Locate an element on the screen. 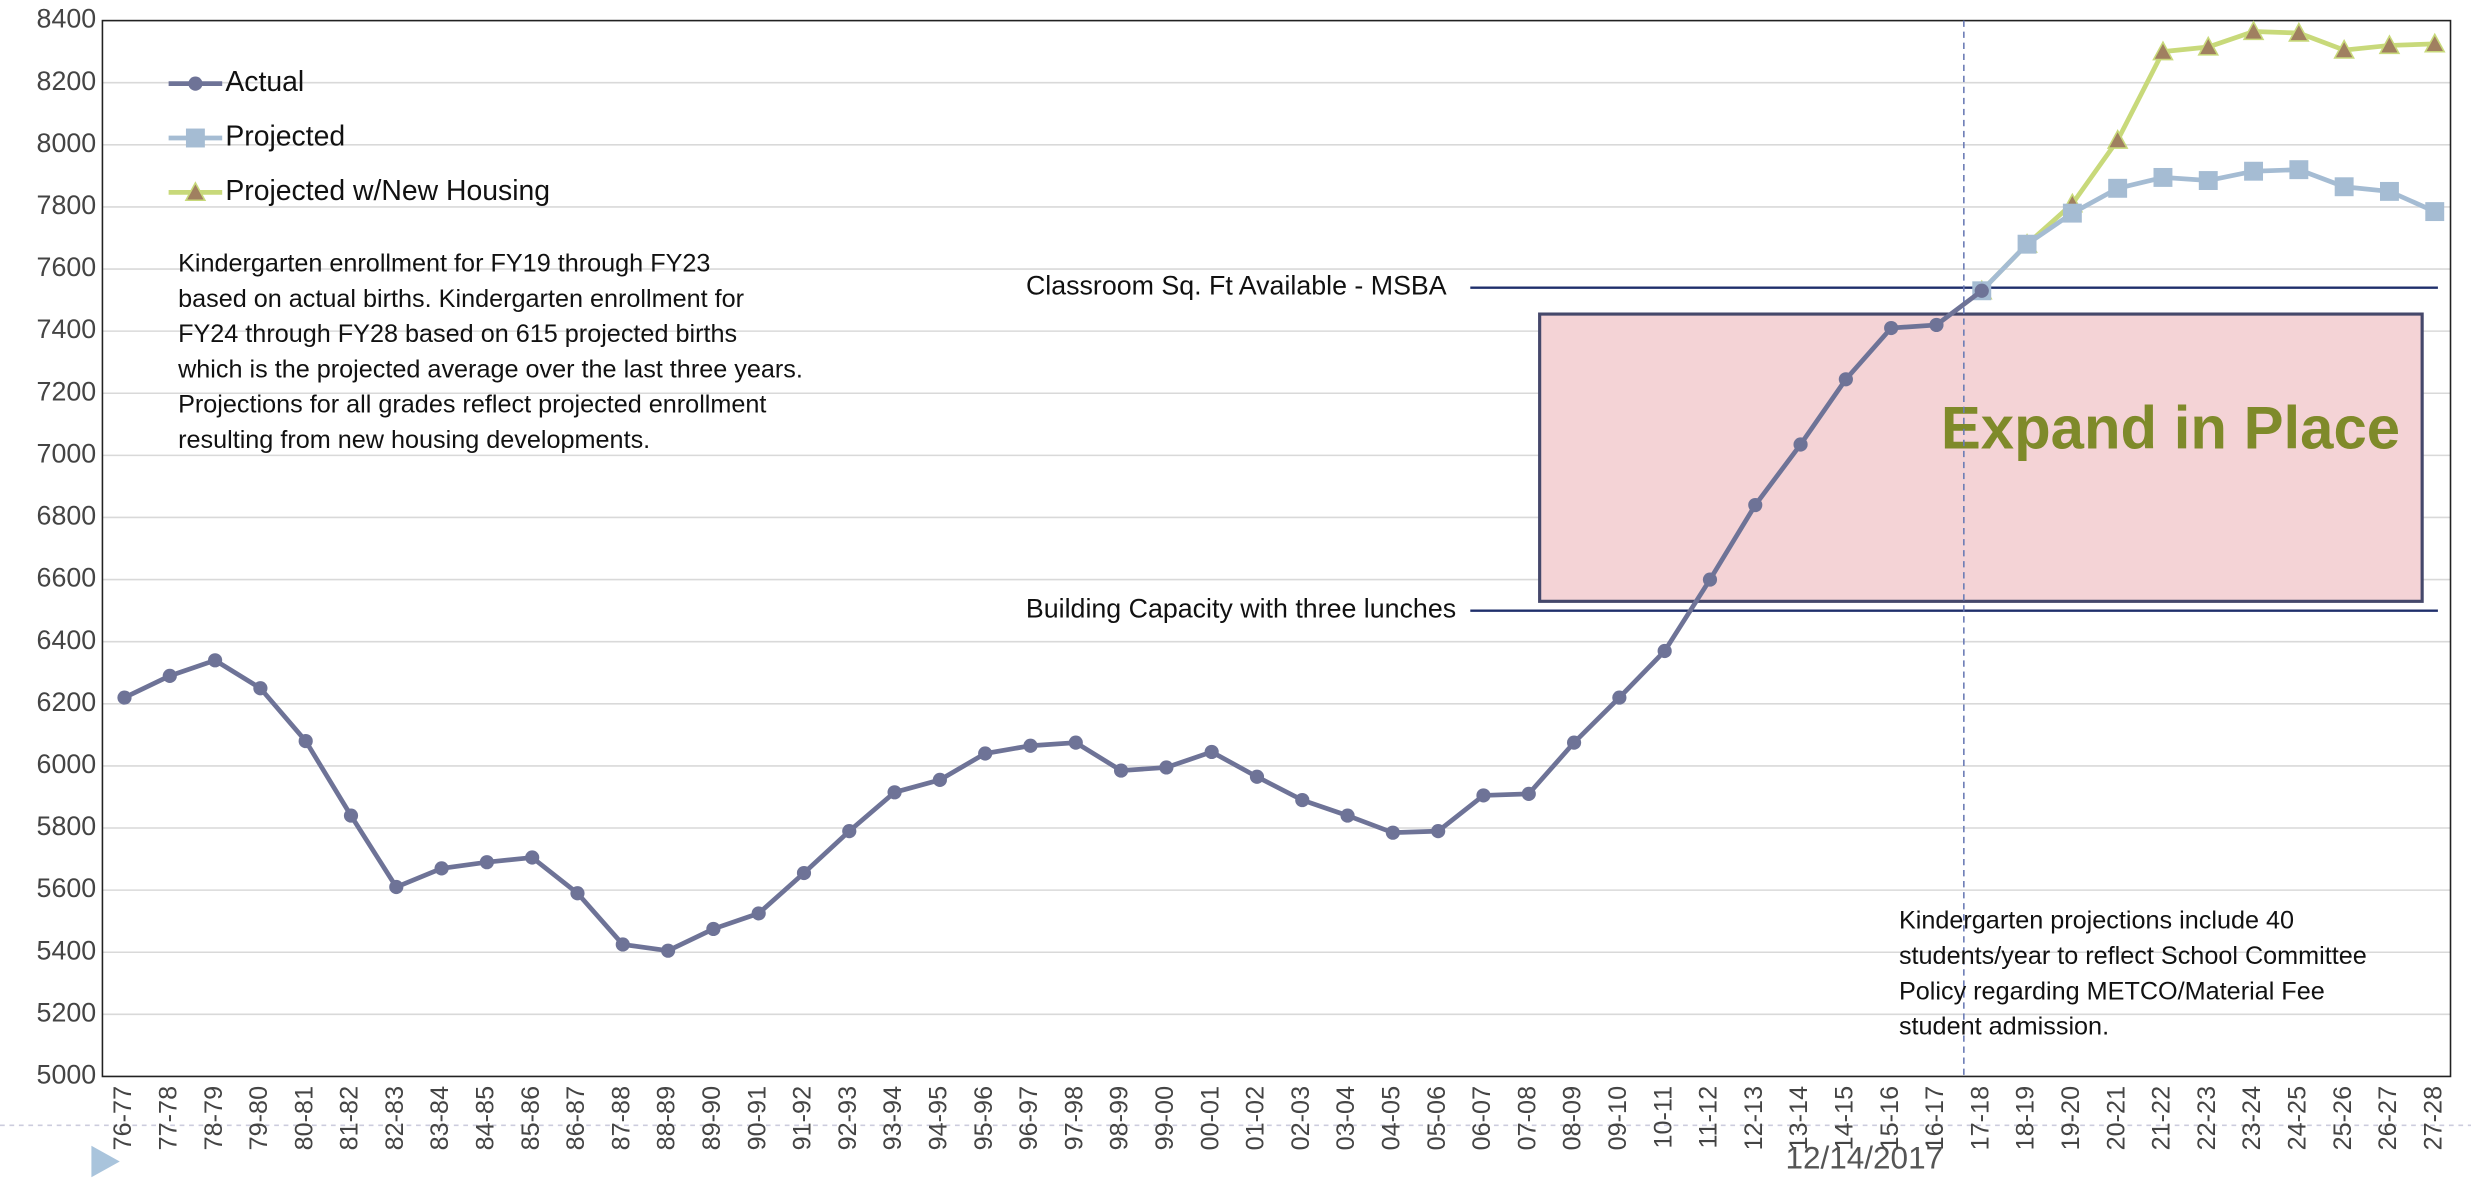 This screenshot has height=1179, width=2471. x-tick-label: 87-88 is located at coordinates (621, 1118).